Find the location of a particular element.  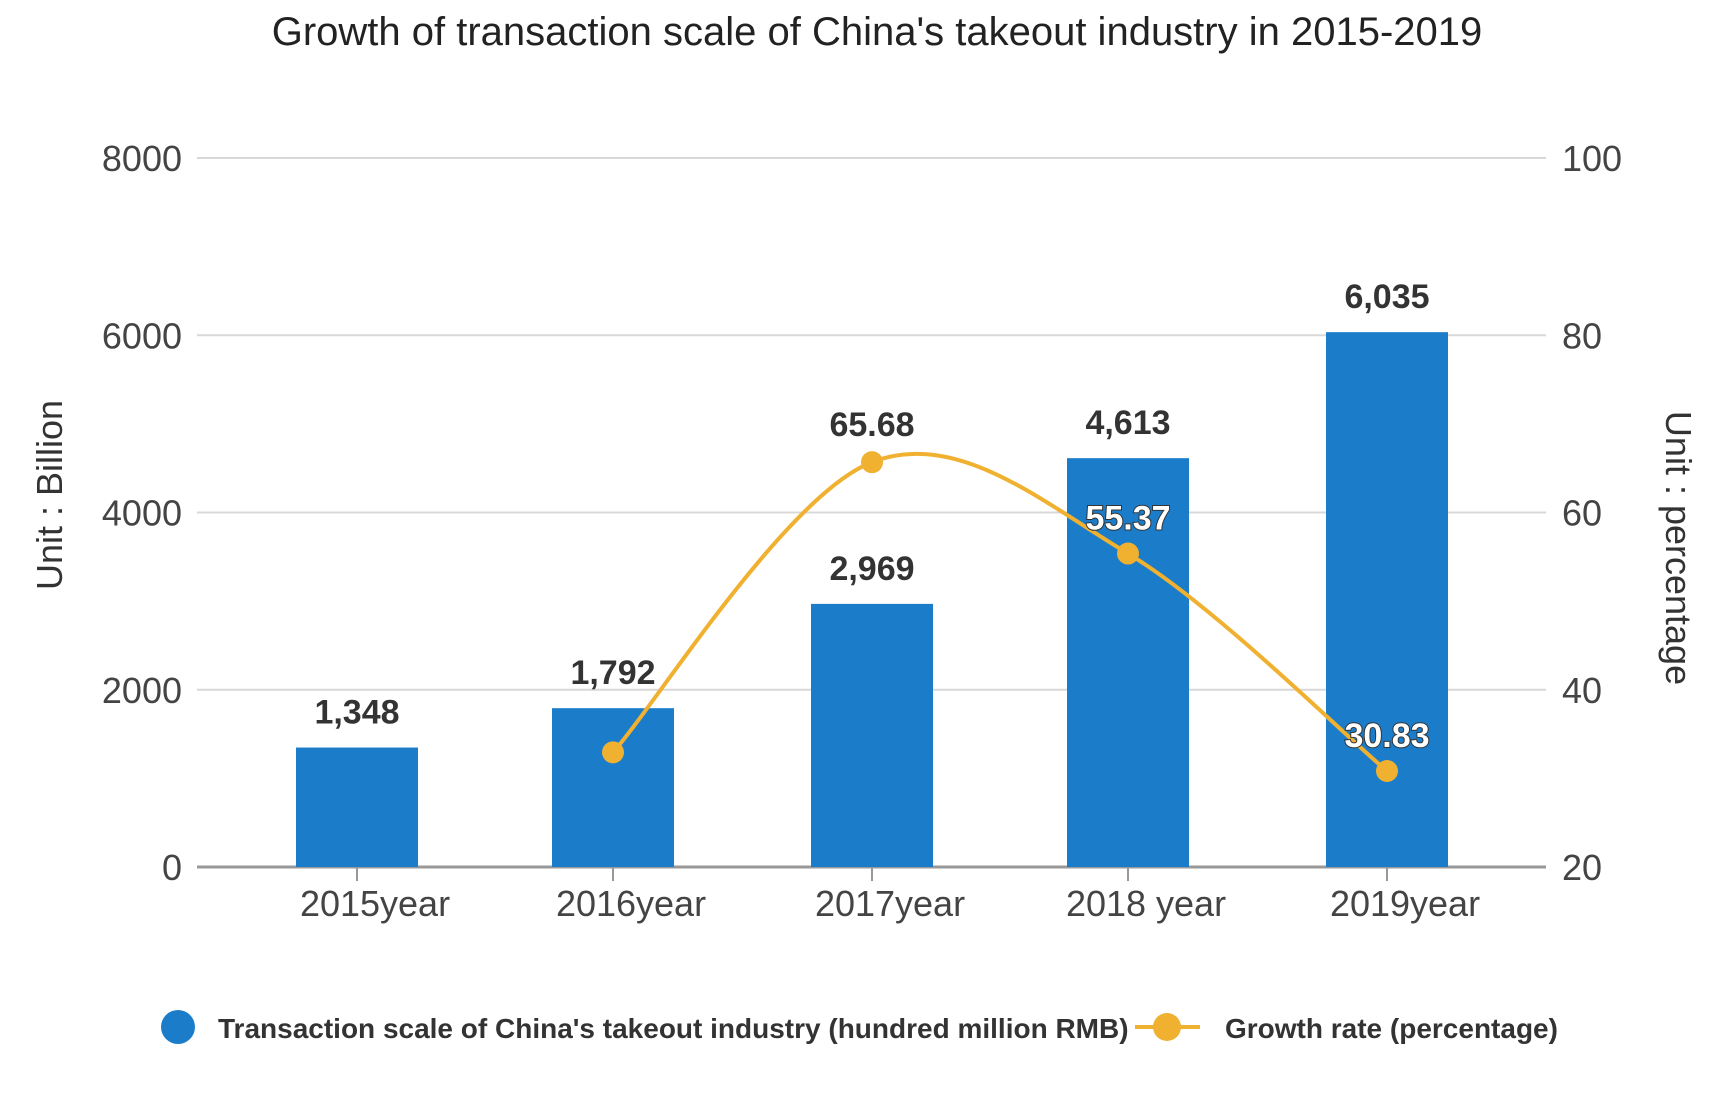

x-tick-label: 2015year is located at coordinates (375, 903).